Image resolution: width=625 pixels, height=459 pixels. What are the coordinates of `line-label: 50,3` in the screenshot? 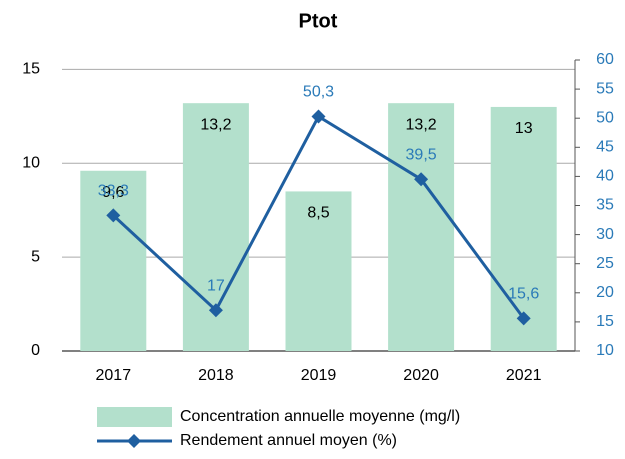 It's located at (318, 92).